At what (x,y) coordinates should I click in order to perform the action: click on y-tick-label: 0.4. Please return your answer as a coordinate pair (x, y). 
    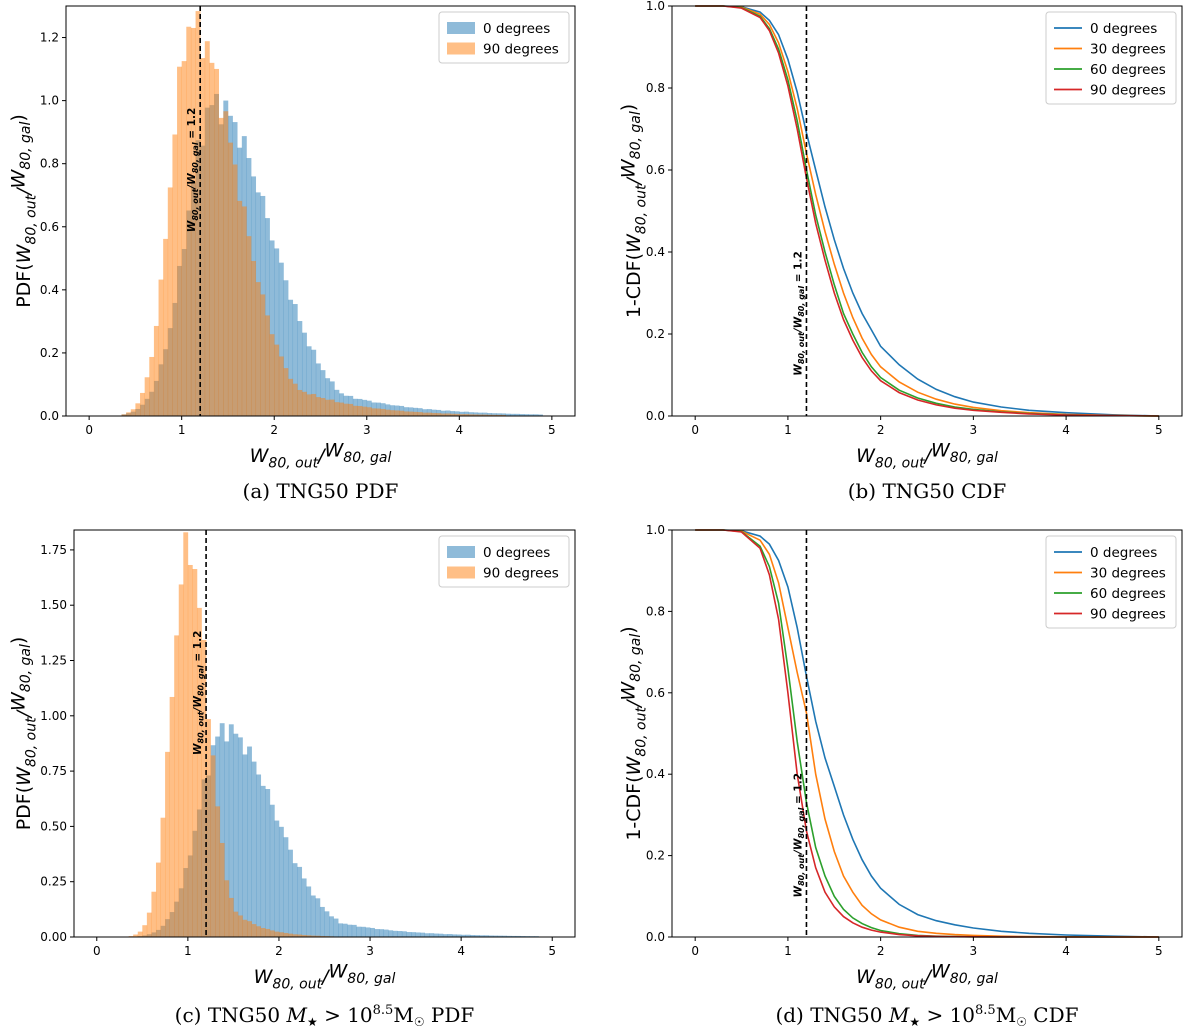
    Looking at the image, I should click on (655, 252).